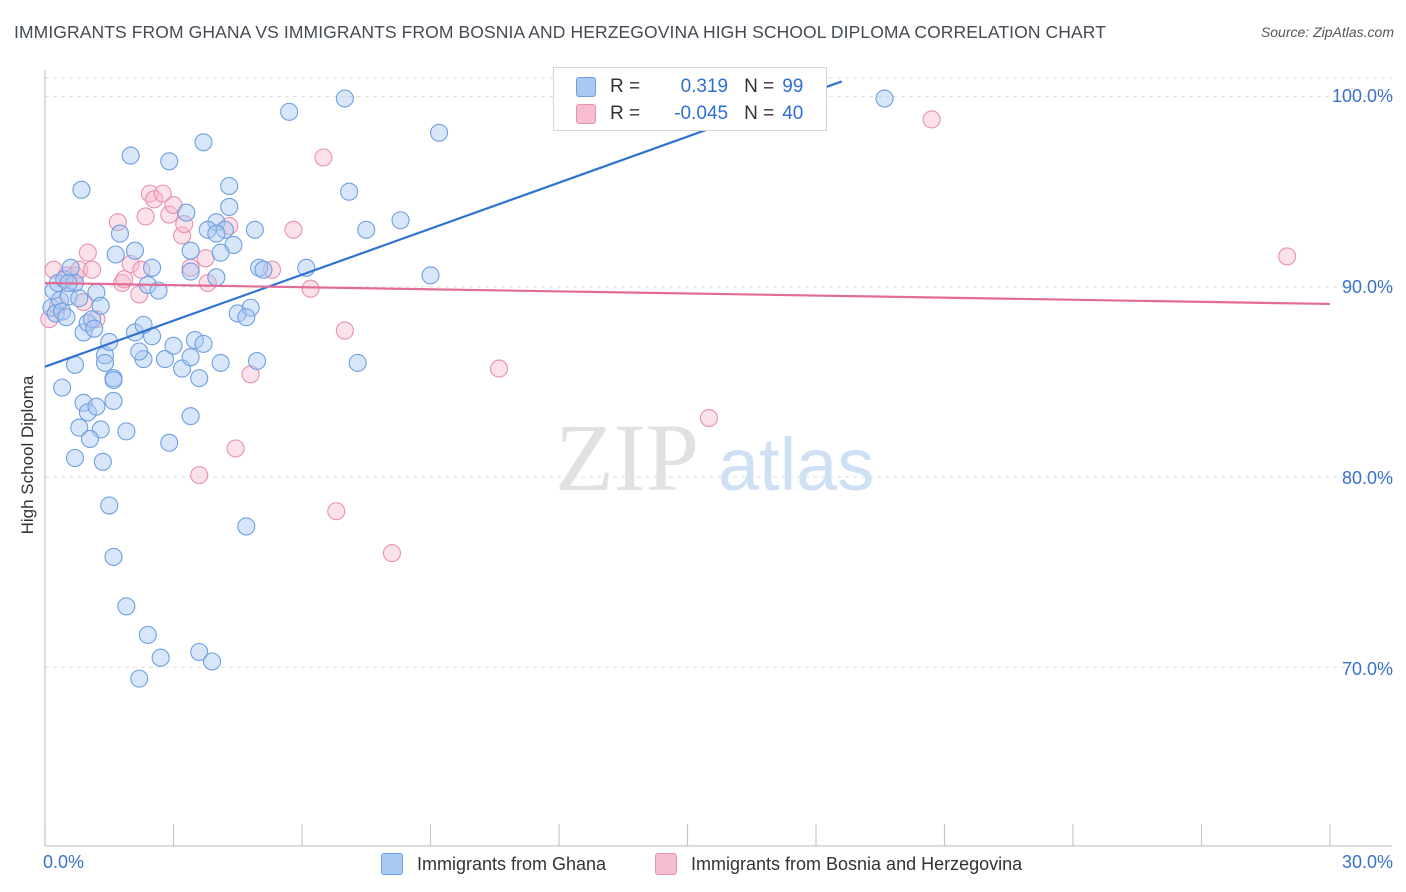 The image size is (1406, 892). Describe the element at coordinates (512, 863) in the screenshot. I see `bottom-legend-label-ghana: Immigrants from Ghana` at that location.